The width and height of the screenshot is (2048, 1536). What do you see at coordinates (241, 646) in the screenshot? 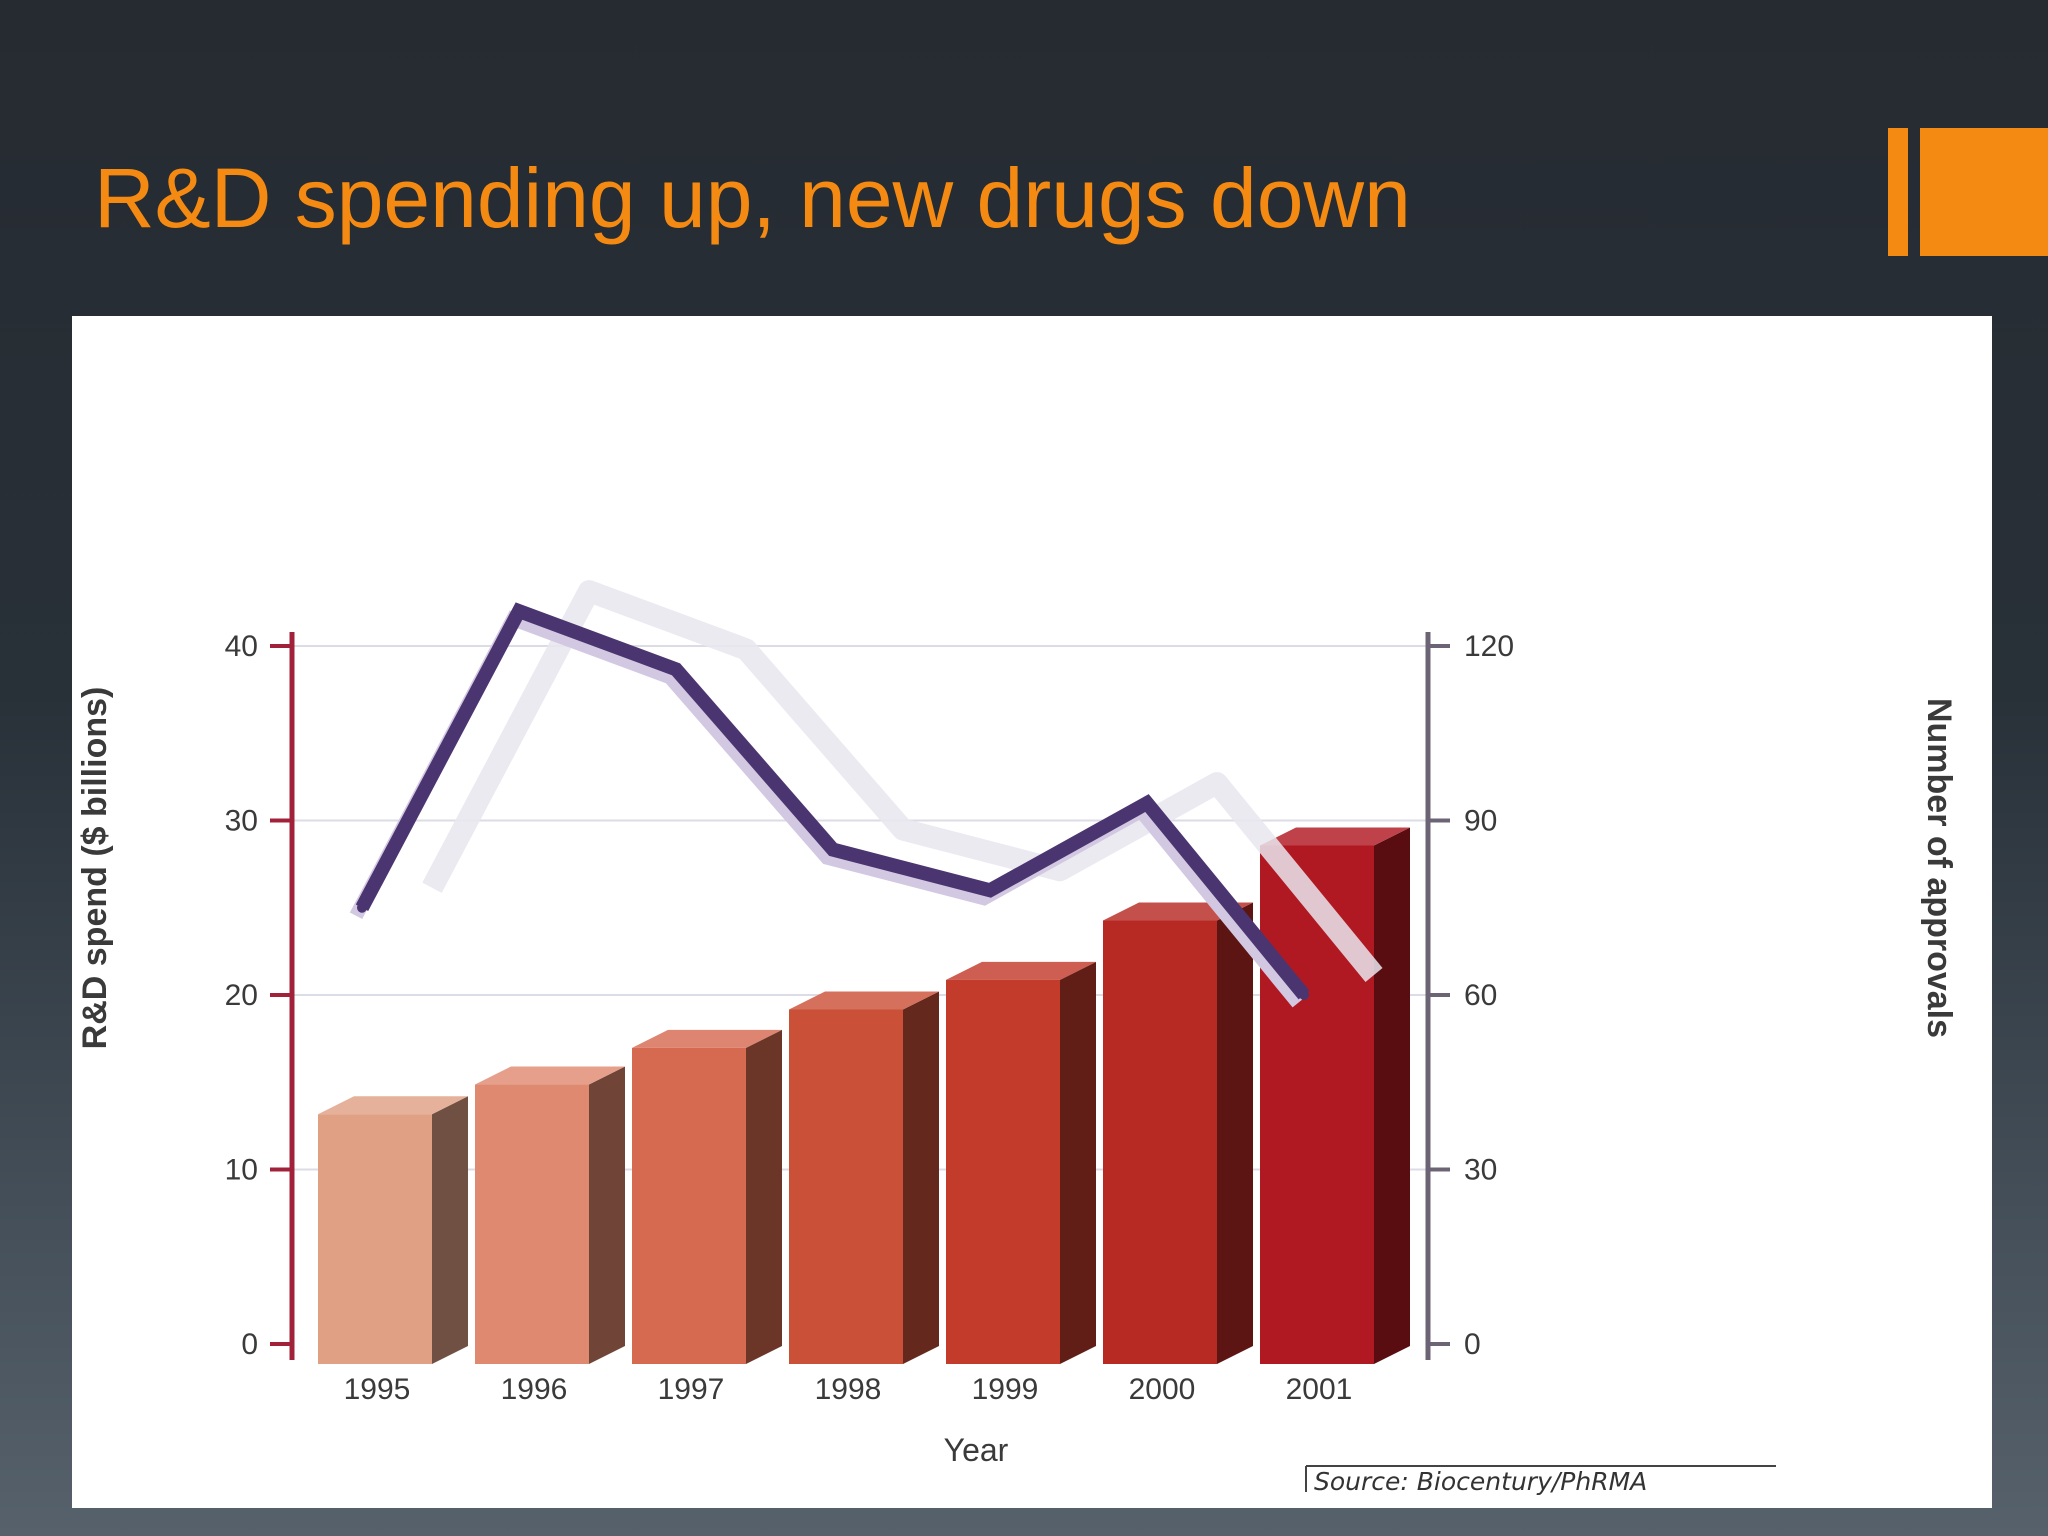
I see `y-tick-label: 40` at bounding box center [241, 646].